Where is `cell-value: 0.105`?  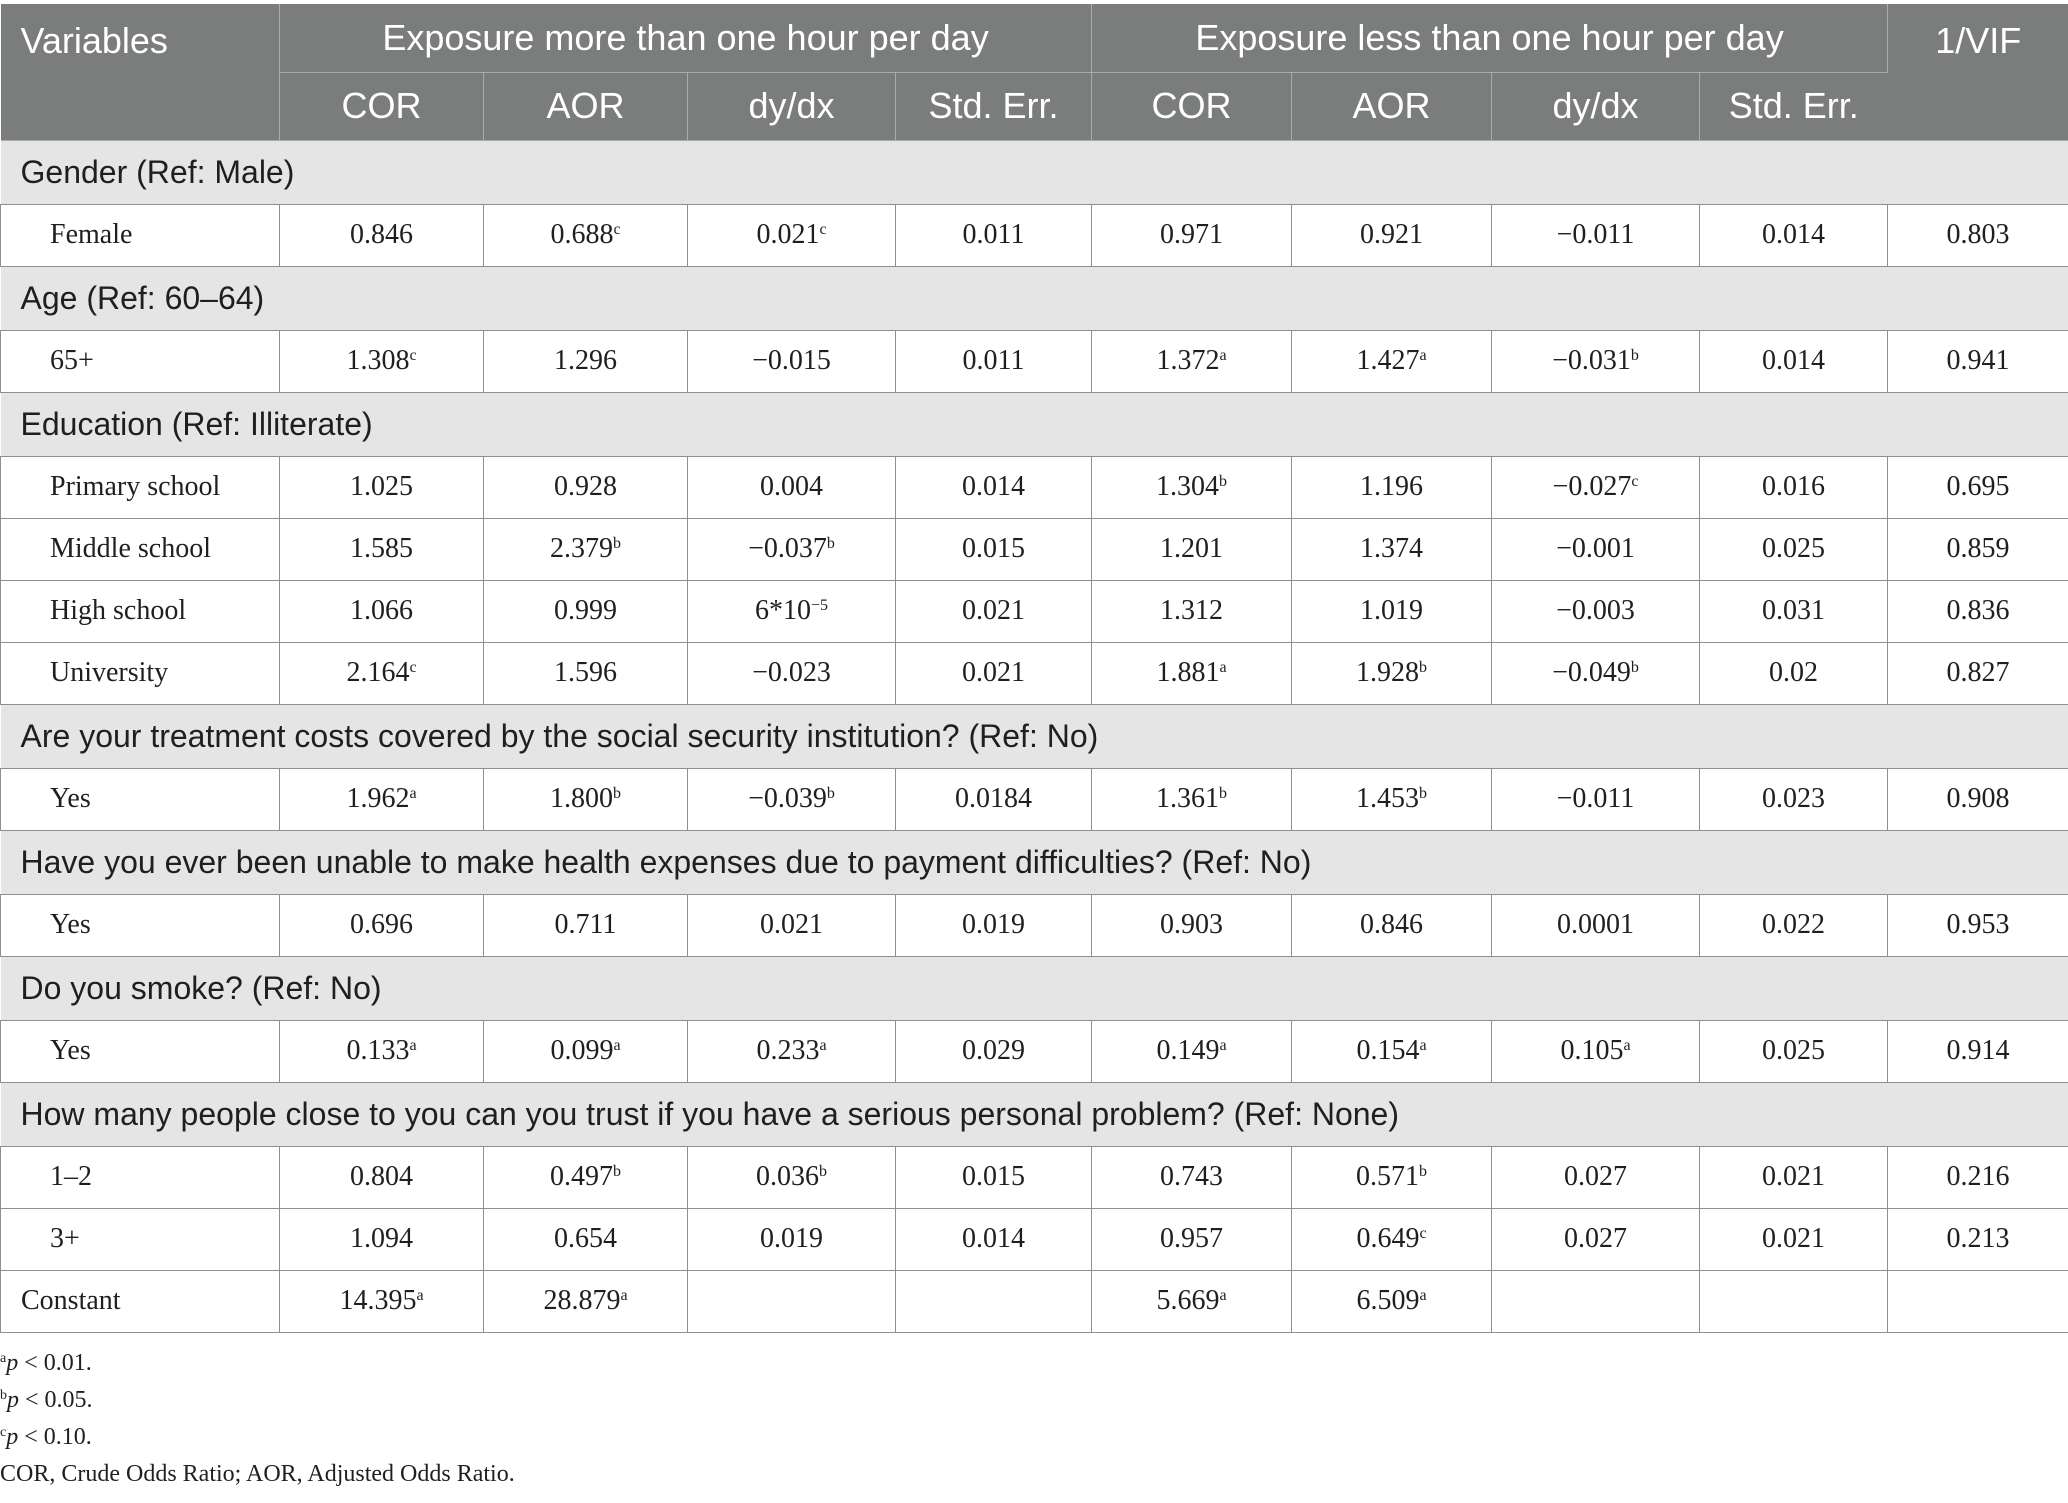 cell-value: 0.105 is located at coordinates (1592, 1050).